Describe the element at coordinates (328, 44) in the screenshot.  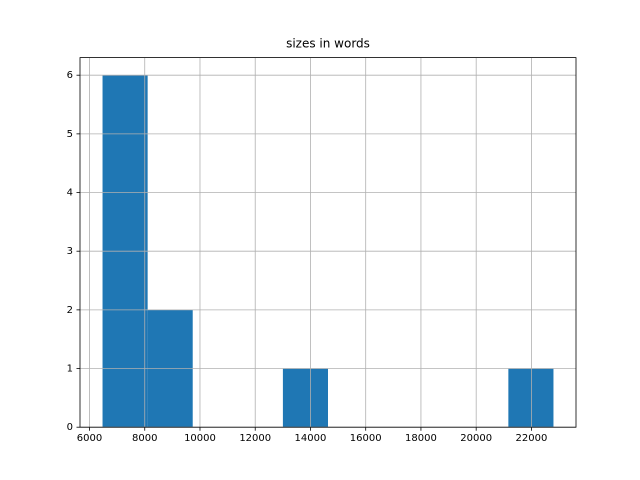
I see `chart-title: sizes in words` at that location.